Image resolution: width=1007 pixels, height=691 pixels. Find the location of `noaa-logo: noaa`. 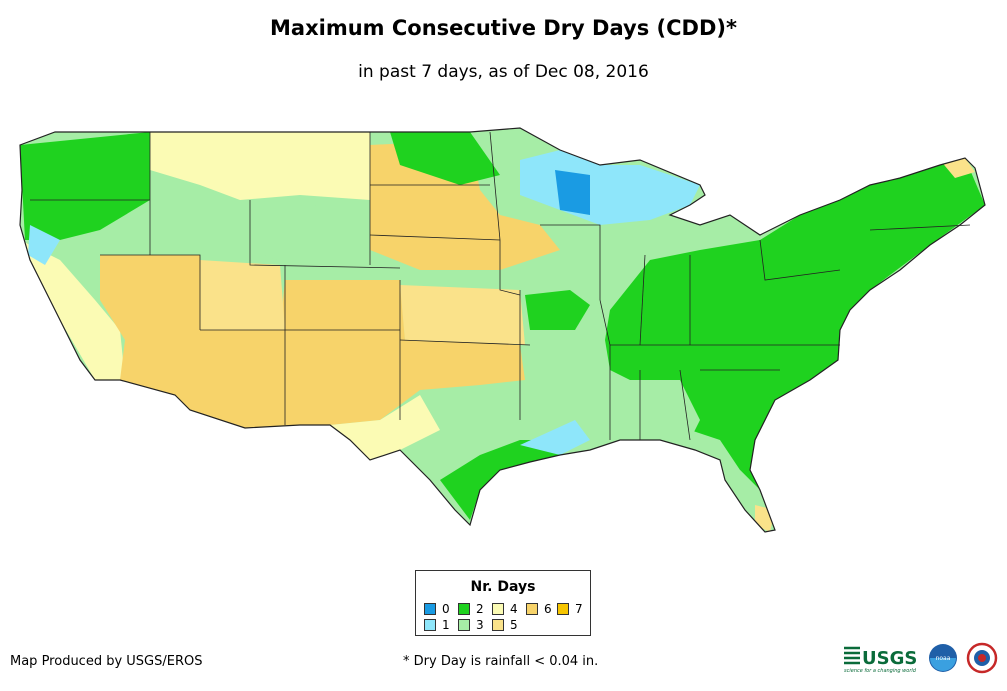

noaa-logo: noaa is located at coordinates (943, 658).